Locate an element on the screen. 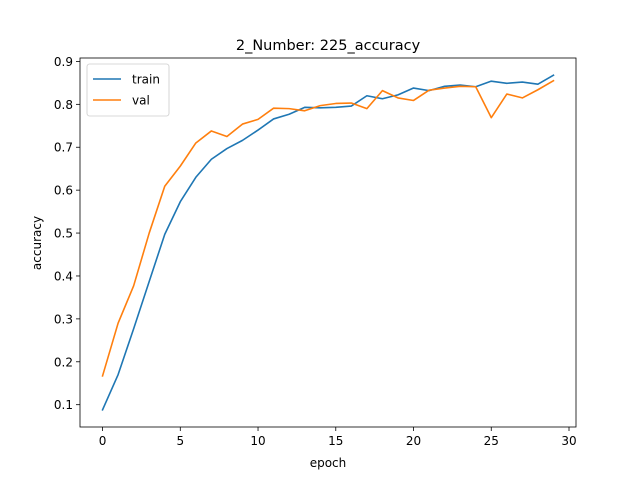  x-tick-label: 20 is located at coordinates (413, 441).